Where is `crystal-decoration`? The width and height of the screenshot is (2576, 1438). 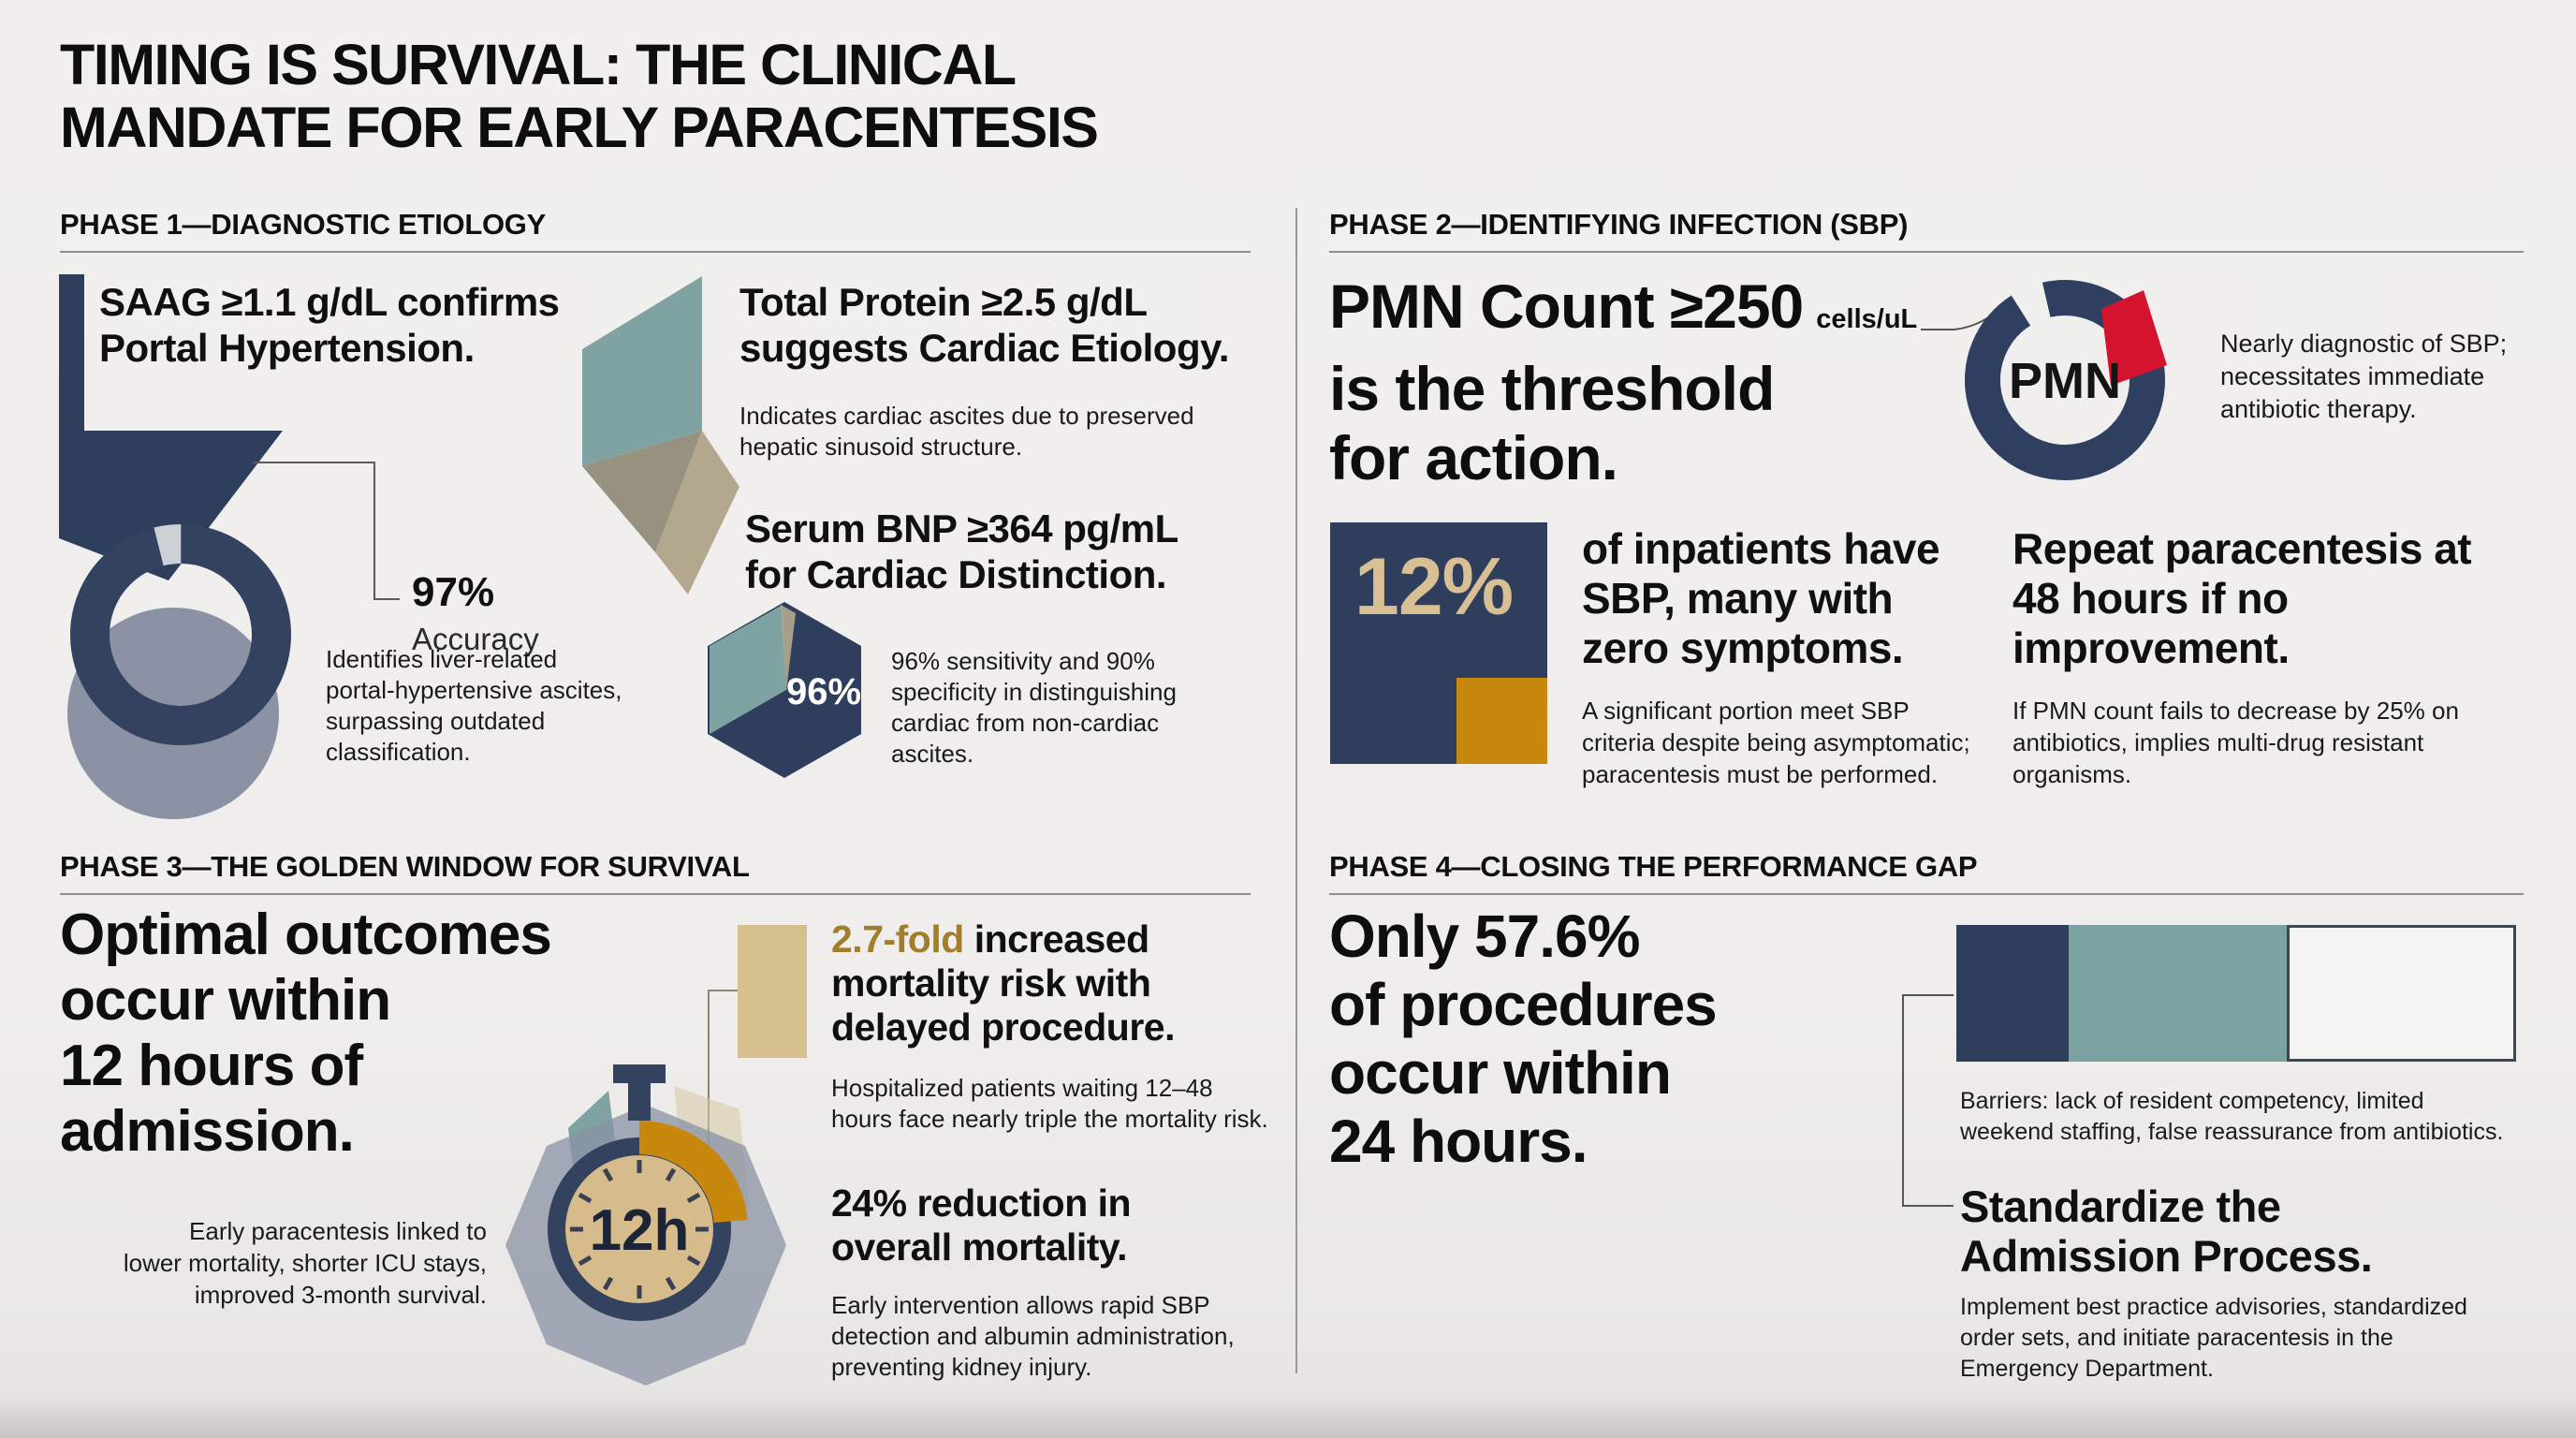 crystal-decoration is located at coordinates (660, 435).